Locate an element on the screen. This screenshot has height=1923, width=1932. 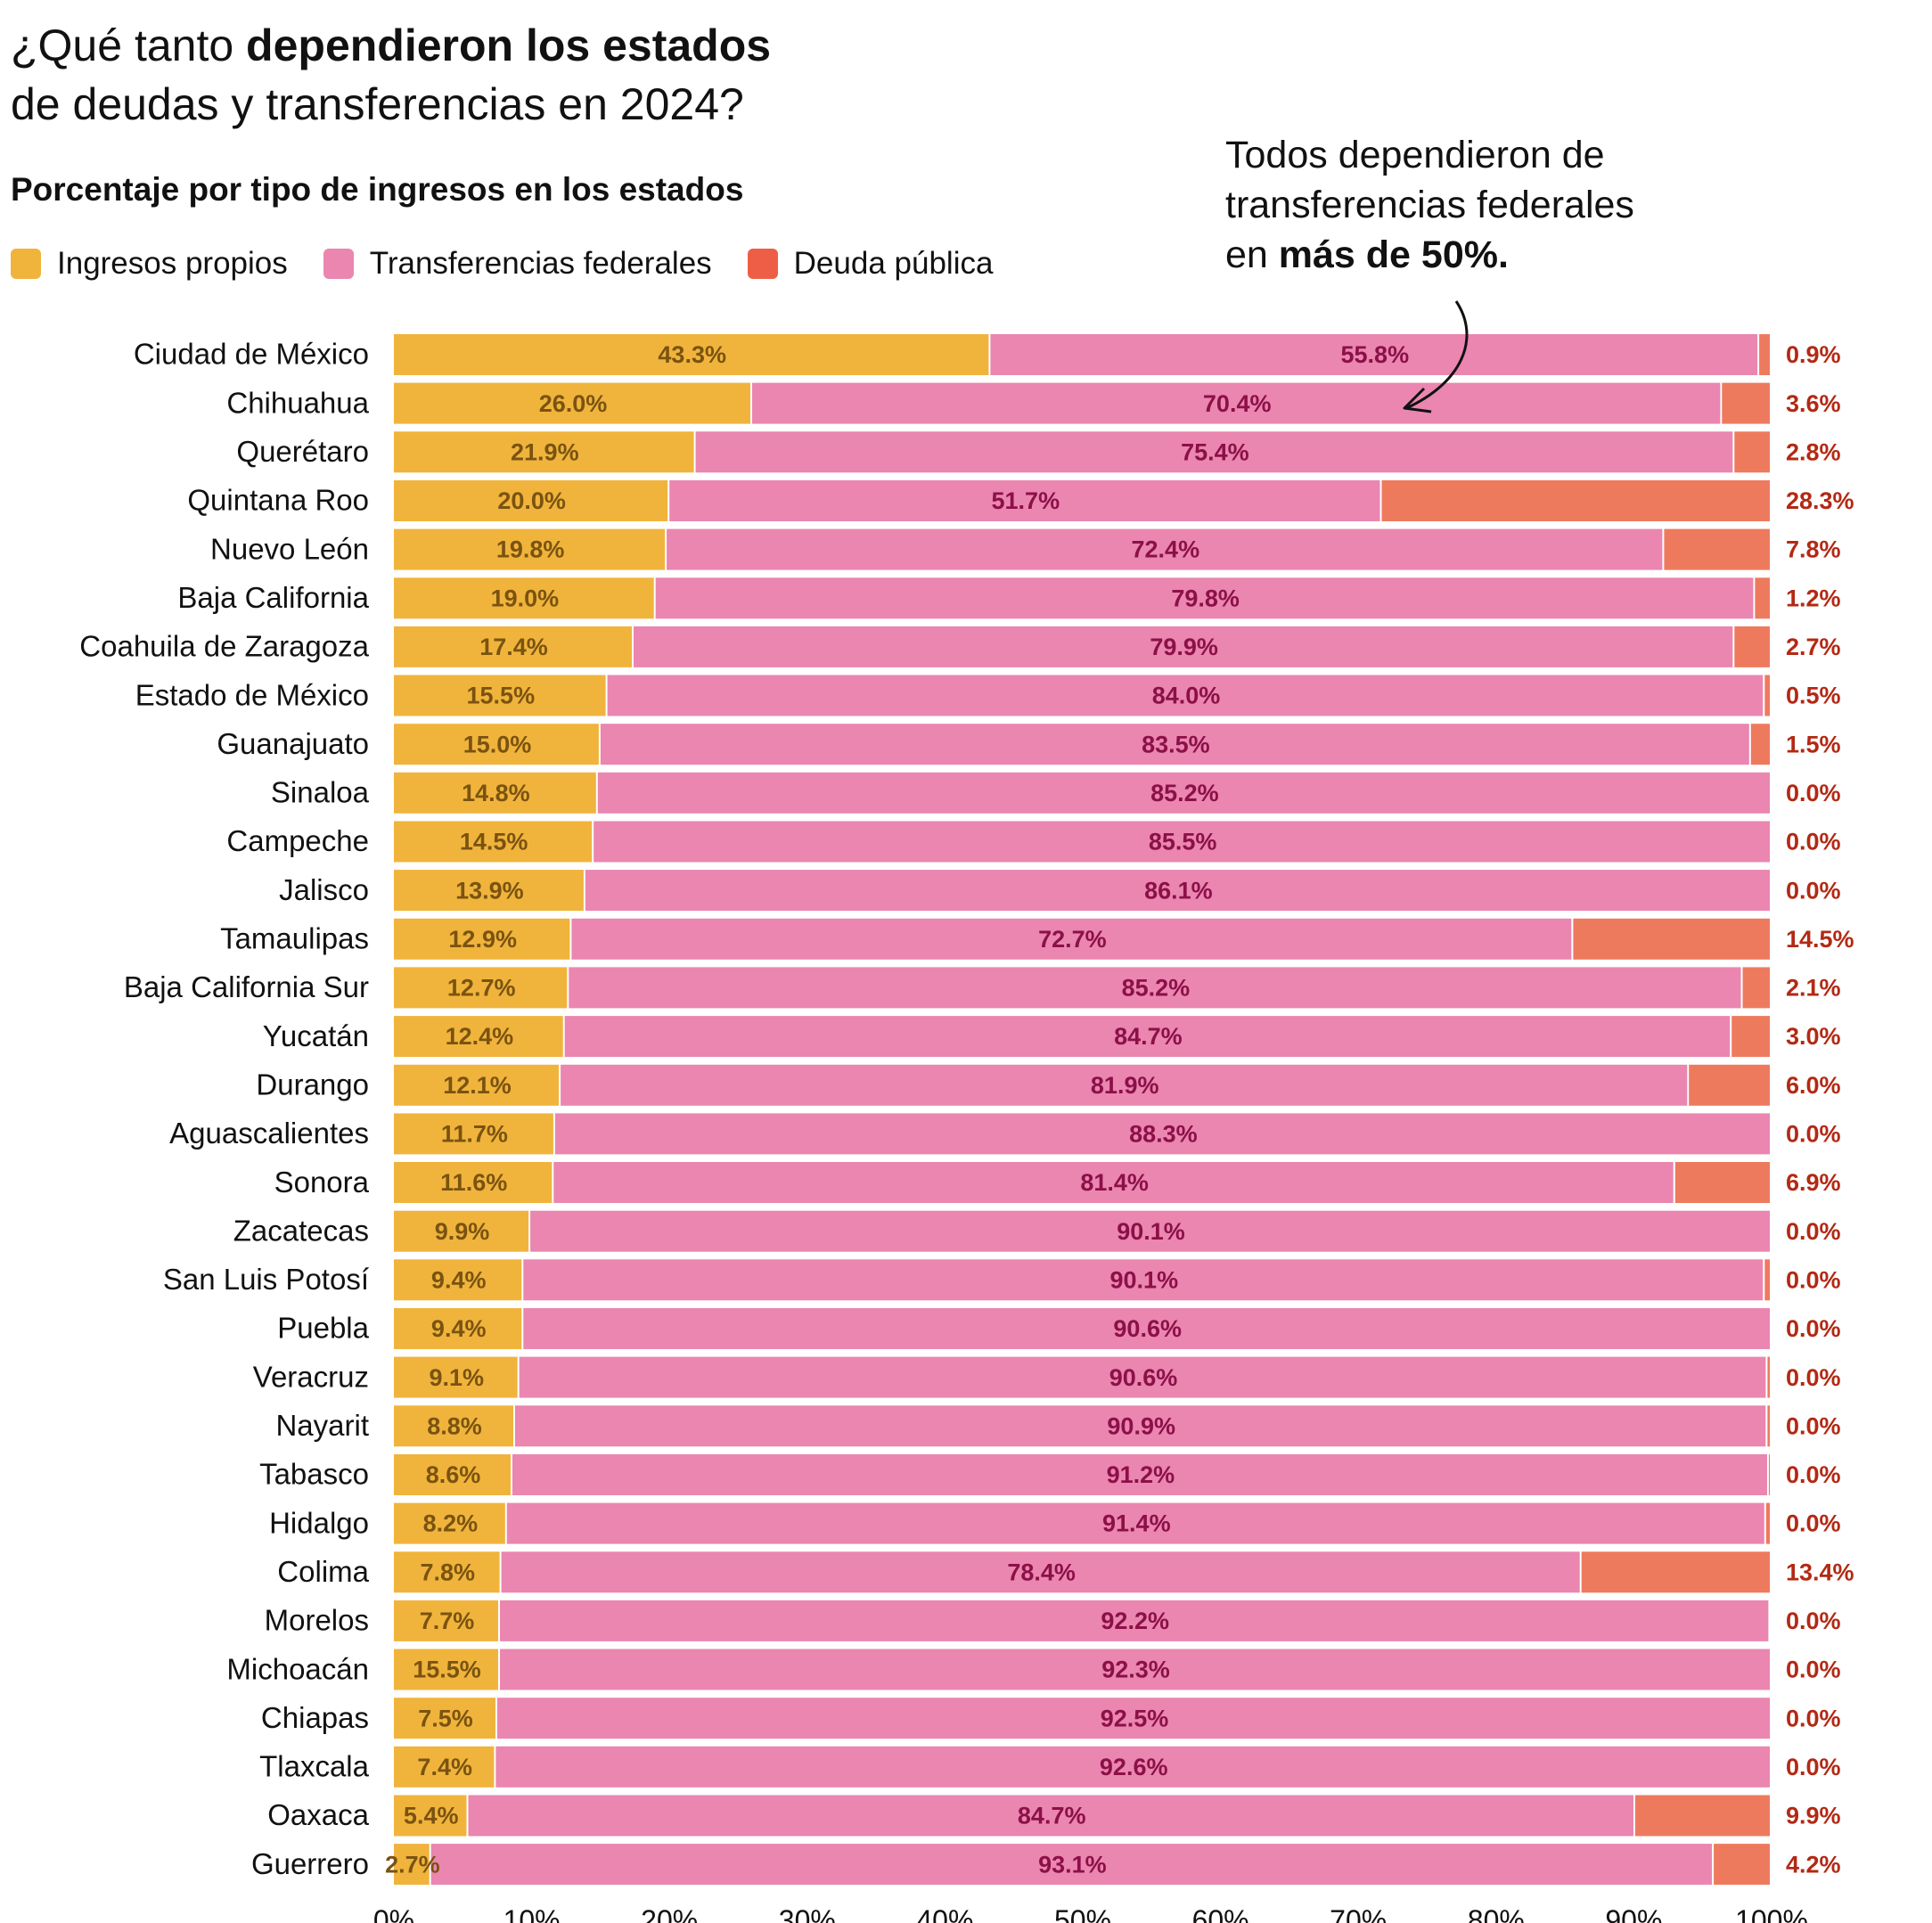
legend-label-transferencias: Transferencias federales is located at coordinates (540, 263).